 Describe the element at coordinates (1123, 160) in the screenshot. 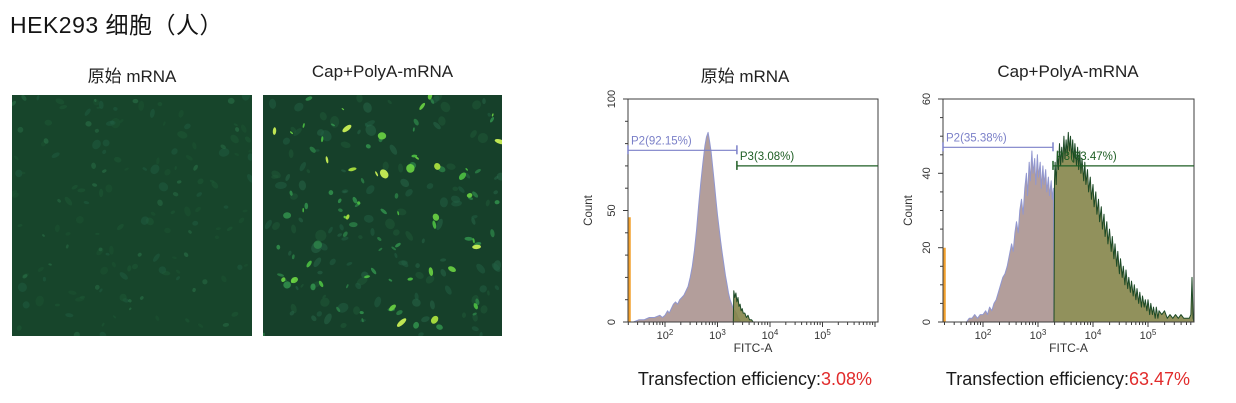

I see `gate-p3: P3(63.47%)` at that location.